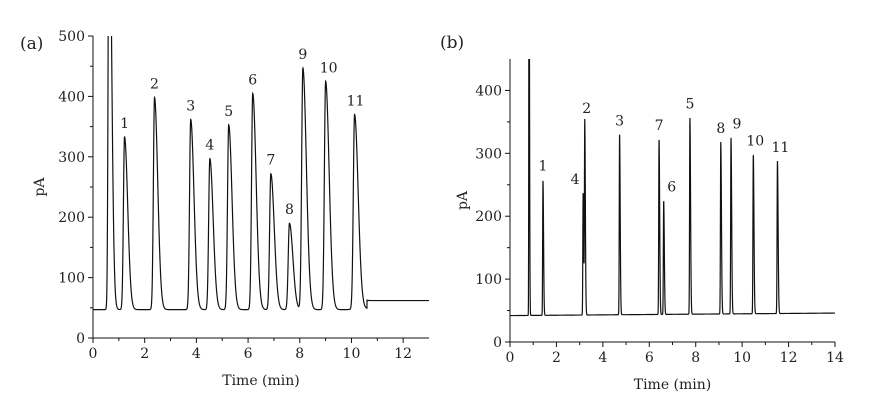  What do you see at coordinates (835, 358) in the screenshot?
I see `x-tick-label: 14` at bounding box center [835, 358].